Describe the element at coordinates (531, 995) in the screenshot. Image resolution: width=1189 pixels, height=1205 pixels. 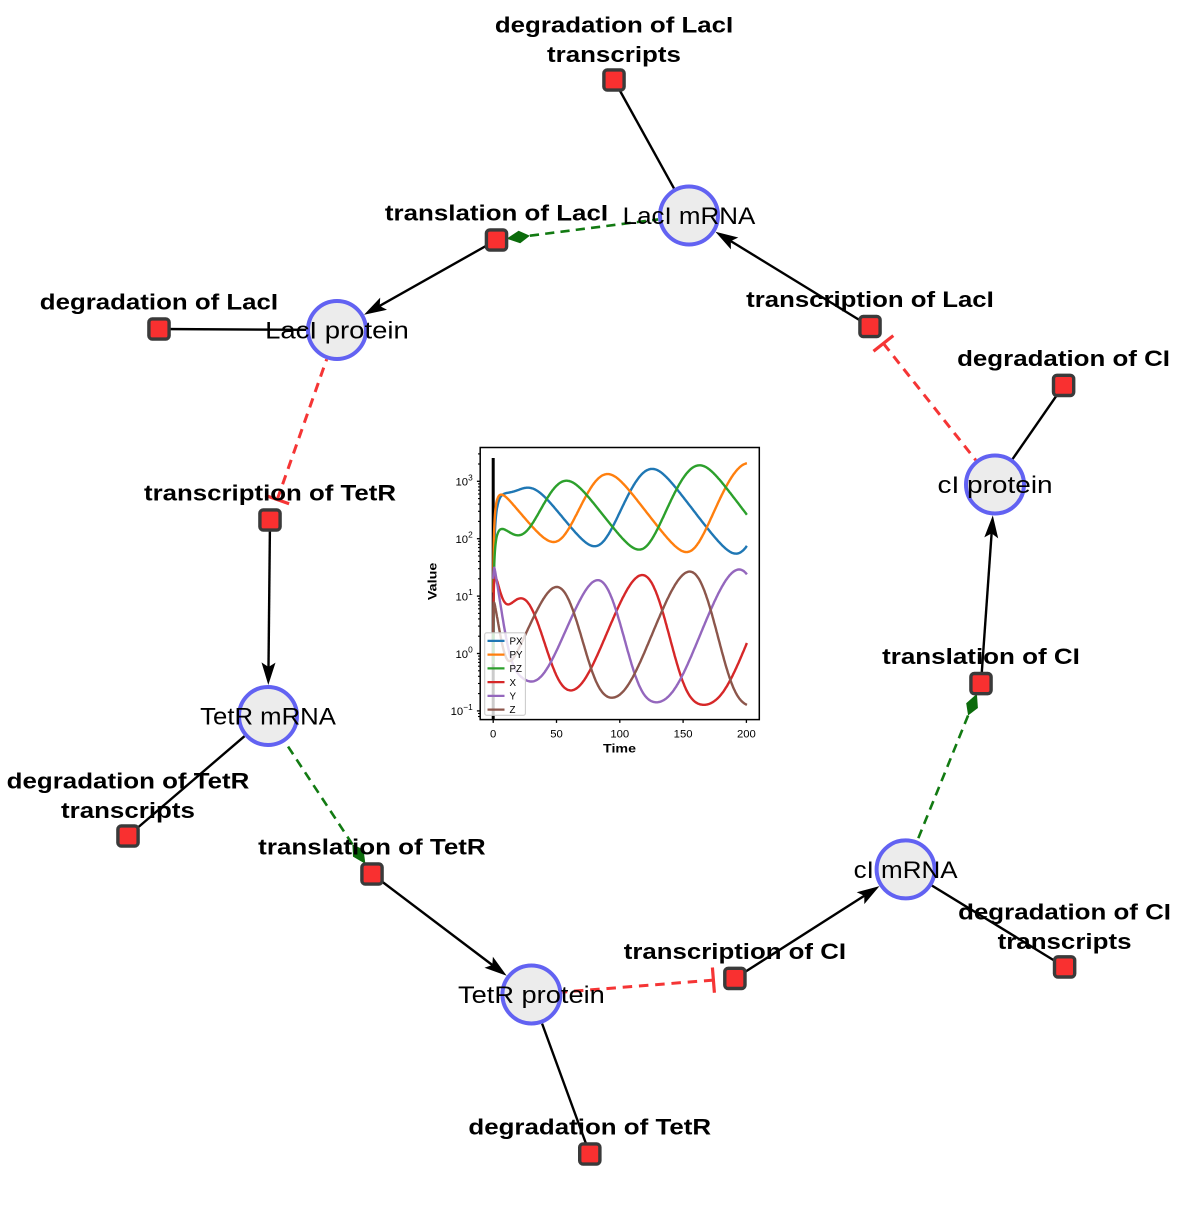
I see `svg-text: TetR protein` at that location.